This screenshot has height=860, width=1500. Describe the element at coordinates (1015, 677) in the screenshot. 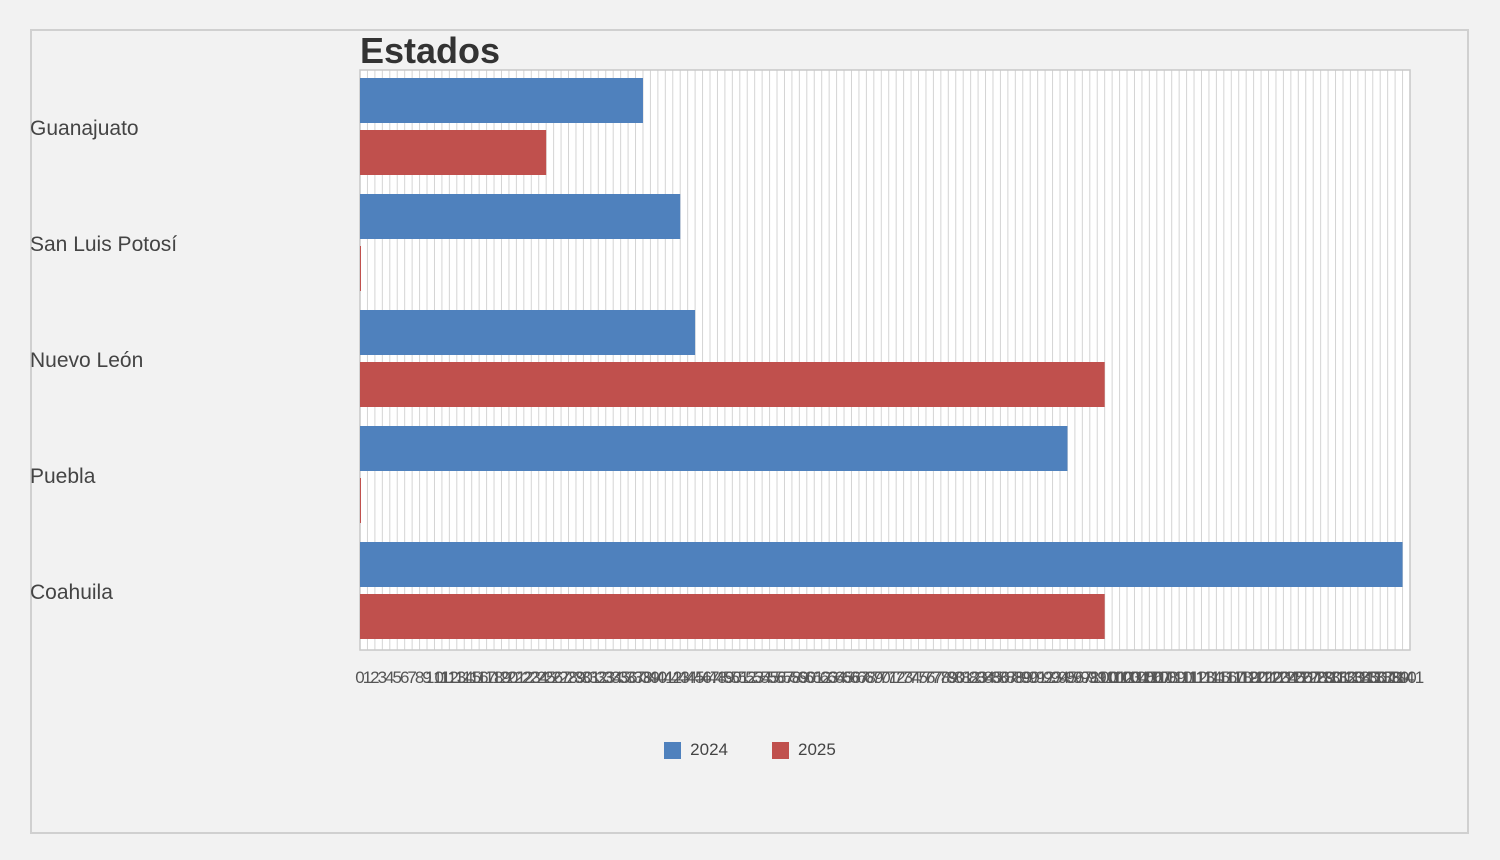

I see `x-tick-label: 88` at that location.